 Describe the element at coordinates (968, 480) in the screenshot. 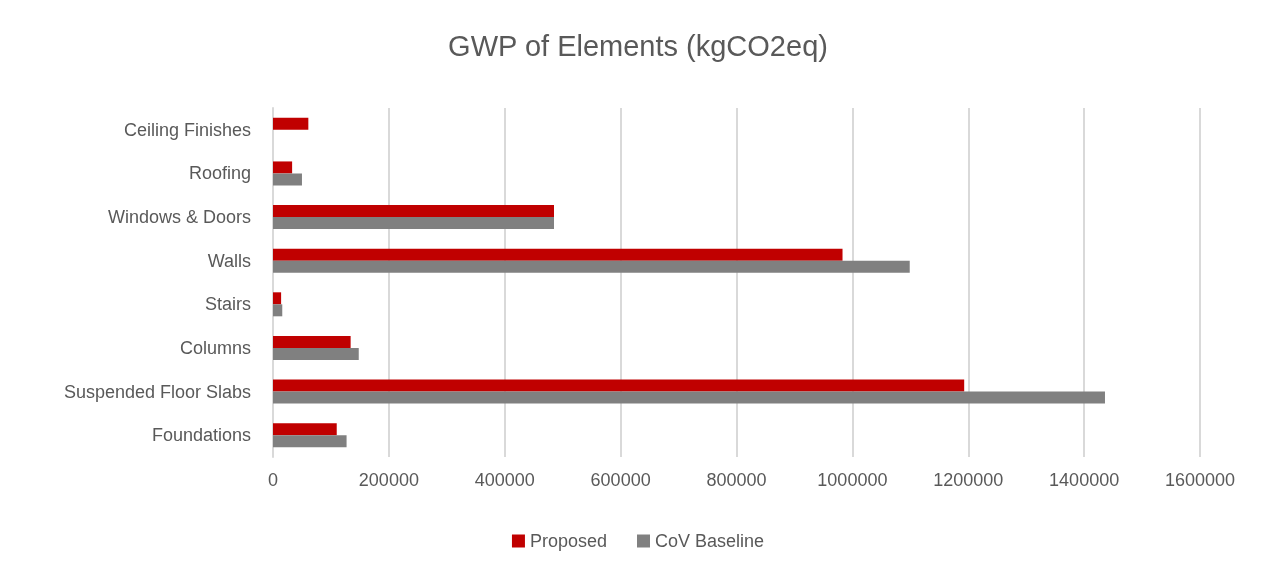

I see `x-tick-label: 1200000` at that location.